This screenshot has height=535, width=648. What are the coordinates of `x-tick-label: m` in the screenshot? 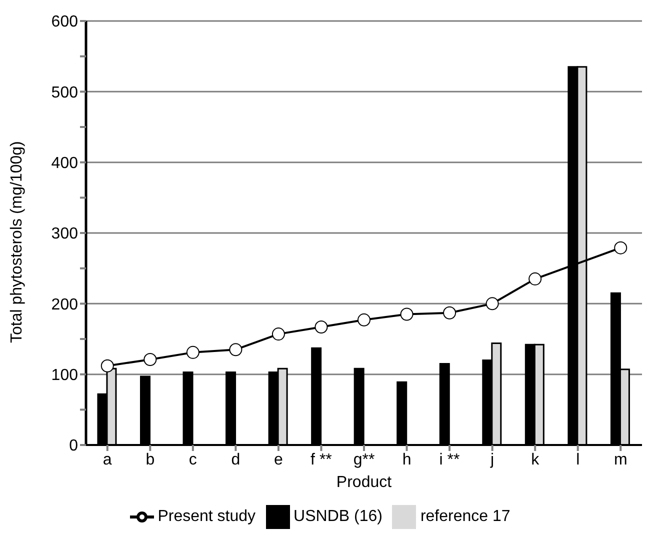 It's located at (621, 459).